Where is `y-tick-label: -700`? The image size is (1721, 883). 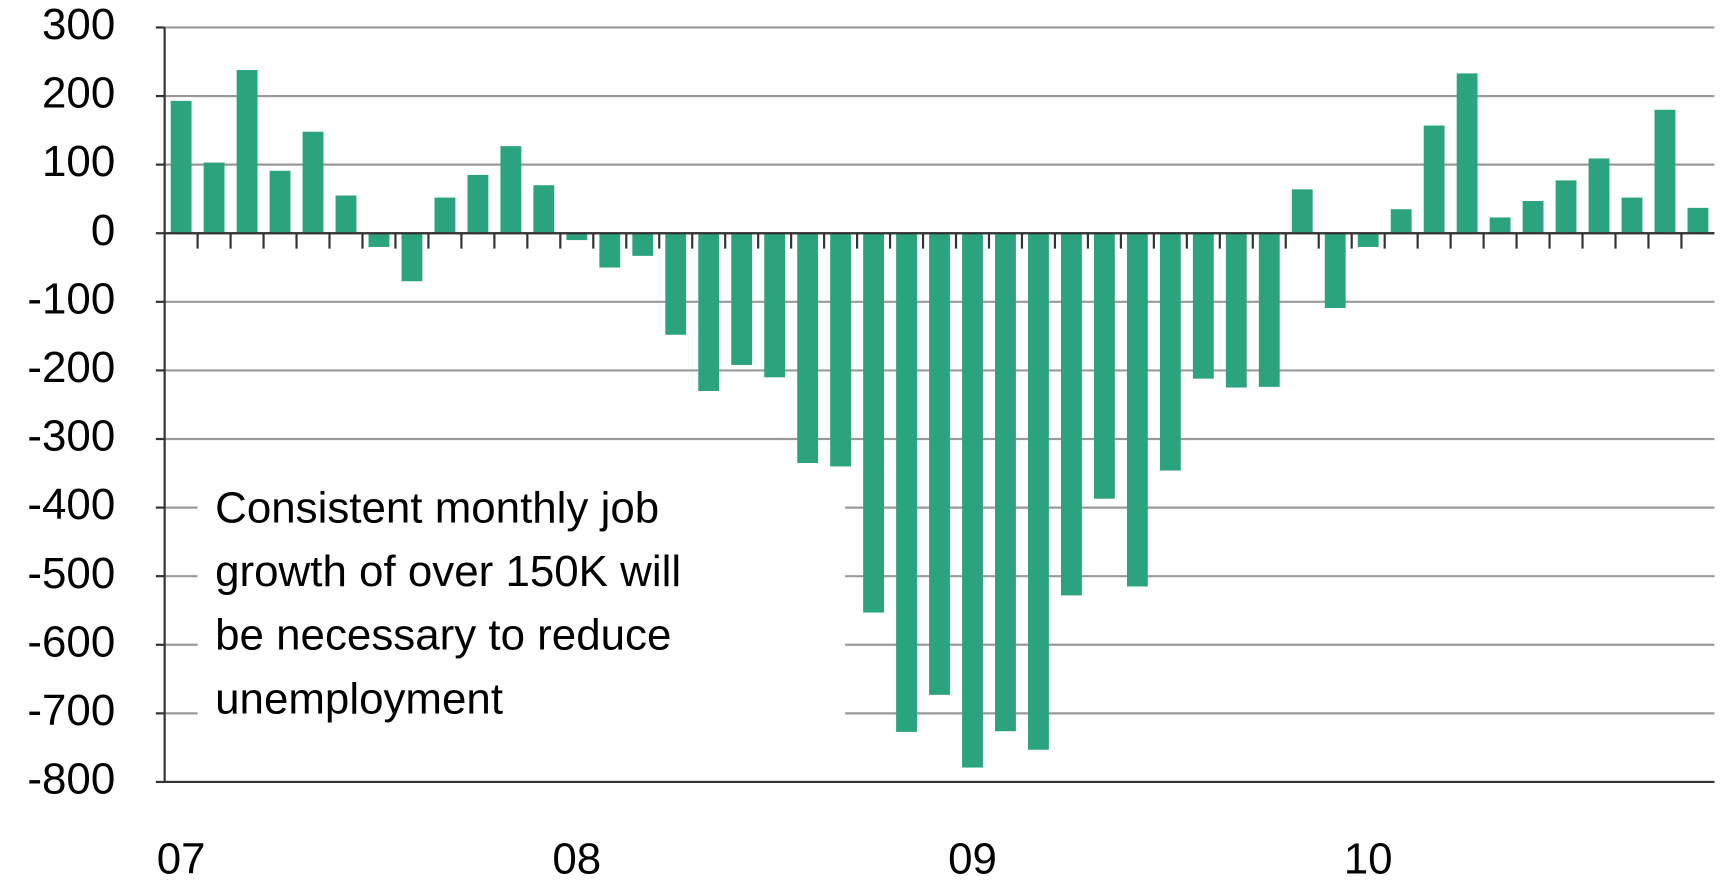 y-tick-label: -700 is located at coordinates (71, 710).